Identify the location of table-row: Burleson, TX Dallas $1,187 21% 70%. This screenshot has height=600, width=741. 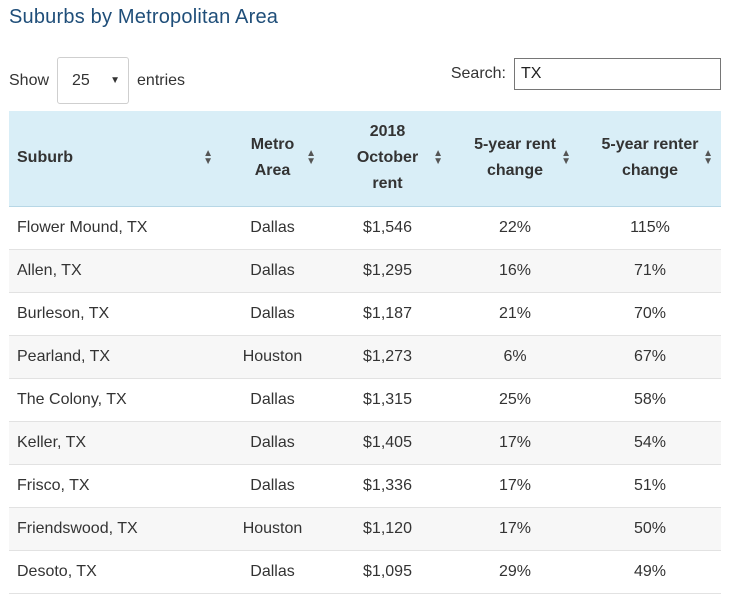
(365, 314).